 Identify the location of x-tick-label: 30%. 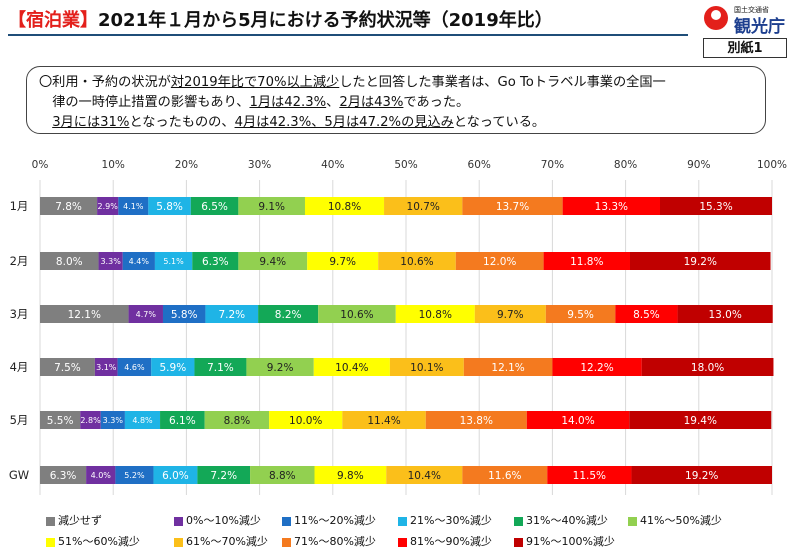
(259, 165).